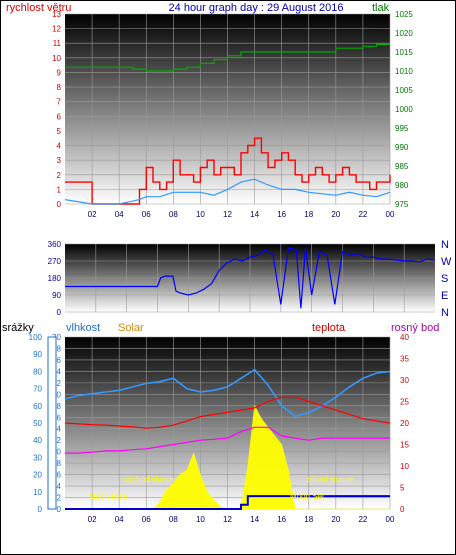  I want to click on rain-tick-label: 70, so click(37, 389).